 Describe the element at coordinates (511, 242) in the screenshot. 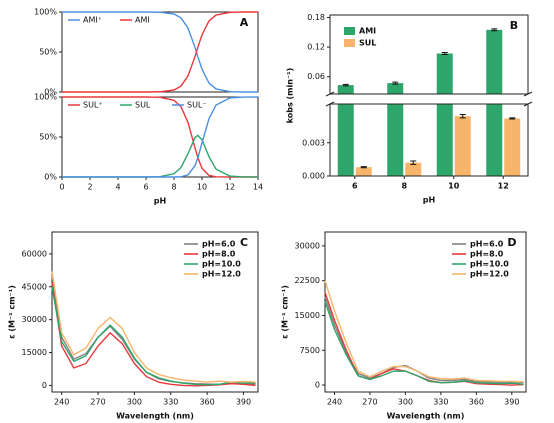

I see `panel-label: D` at that location.